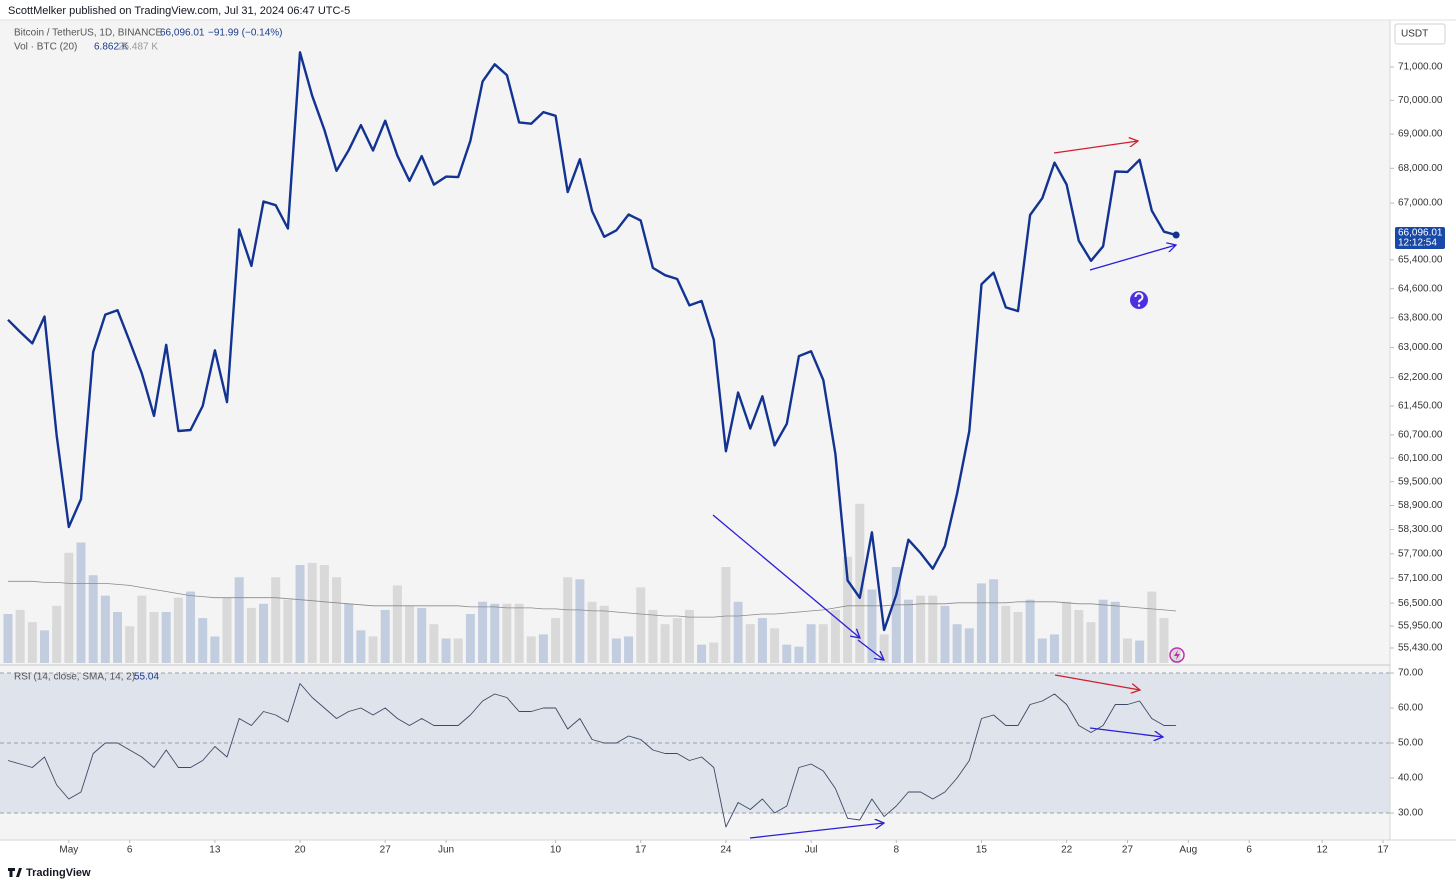 This screenshot has width=1456, height=887. I want to click on volume-value: 6.862 K, so click(111, 47).